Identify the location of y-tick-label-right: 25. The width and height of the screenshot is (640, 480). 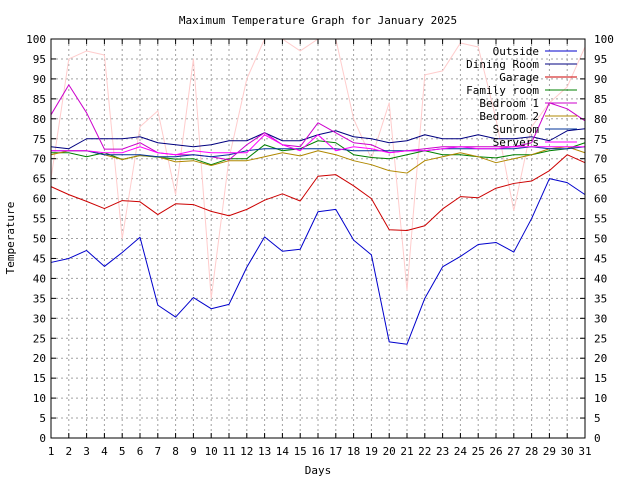
(600, 338).